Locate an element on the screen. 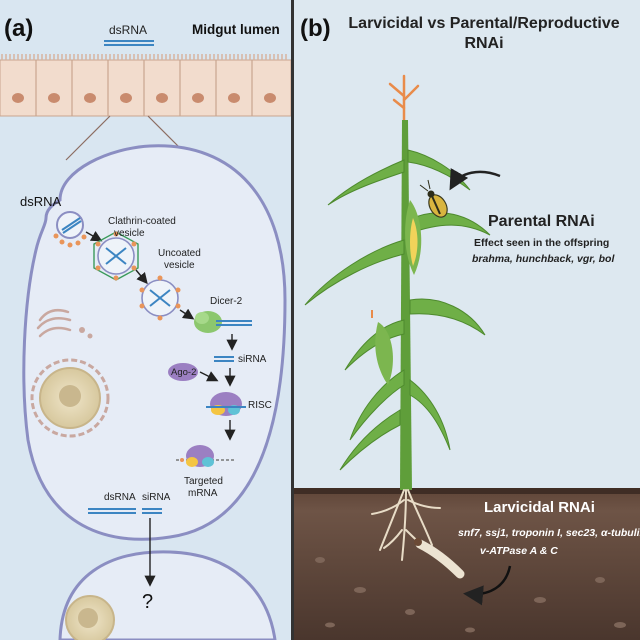 The height and width of the screenshot is (640, 640). golgi-apparatus is located at coordinates (64, 324).